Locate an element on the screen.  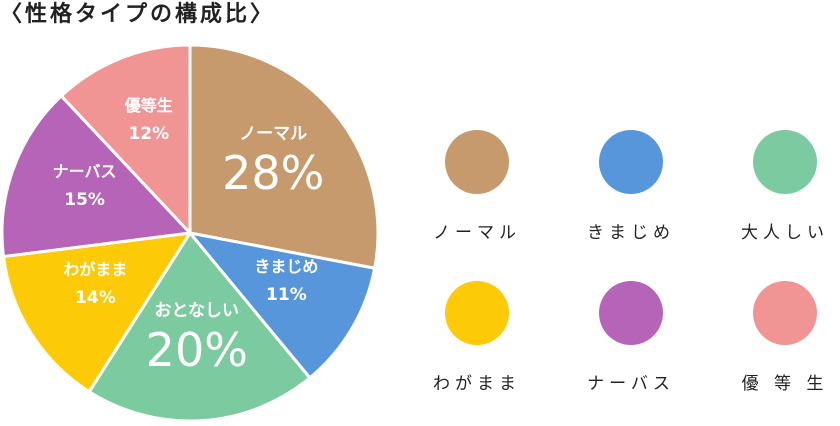
slice-value-2: 20% is located at coordinates (197, 350).